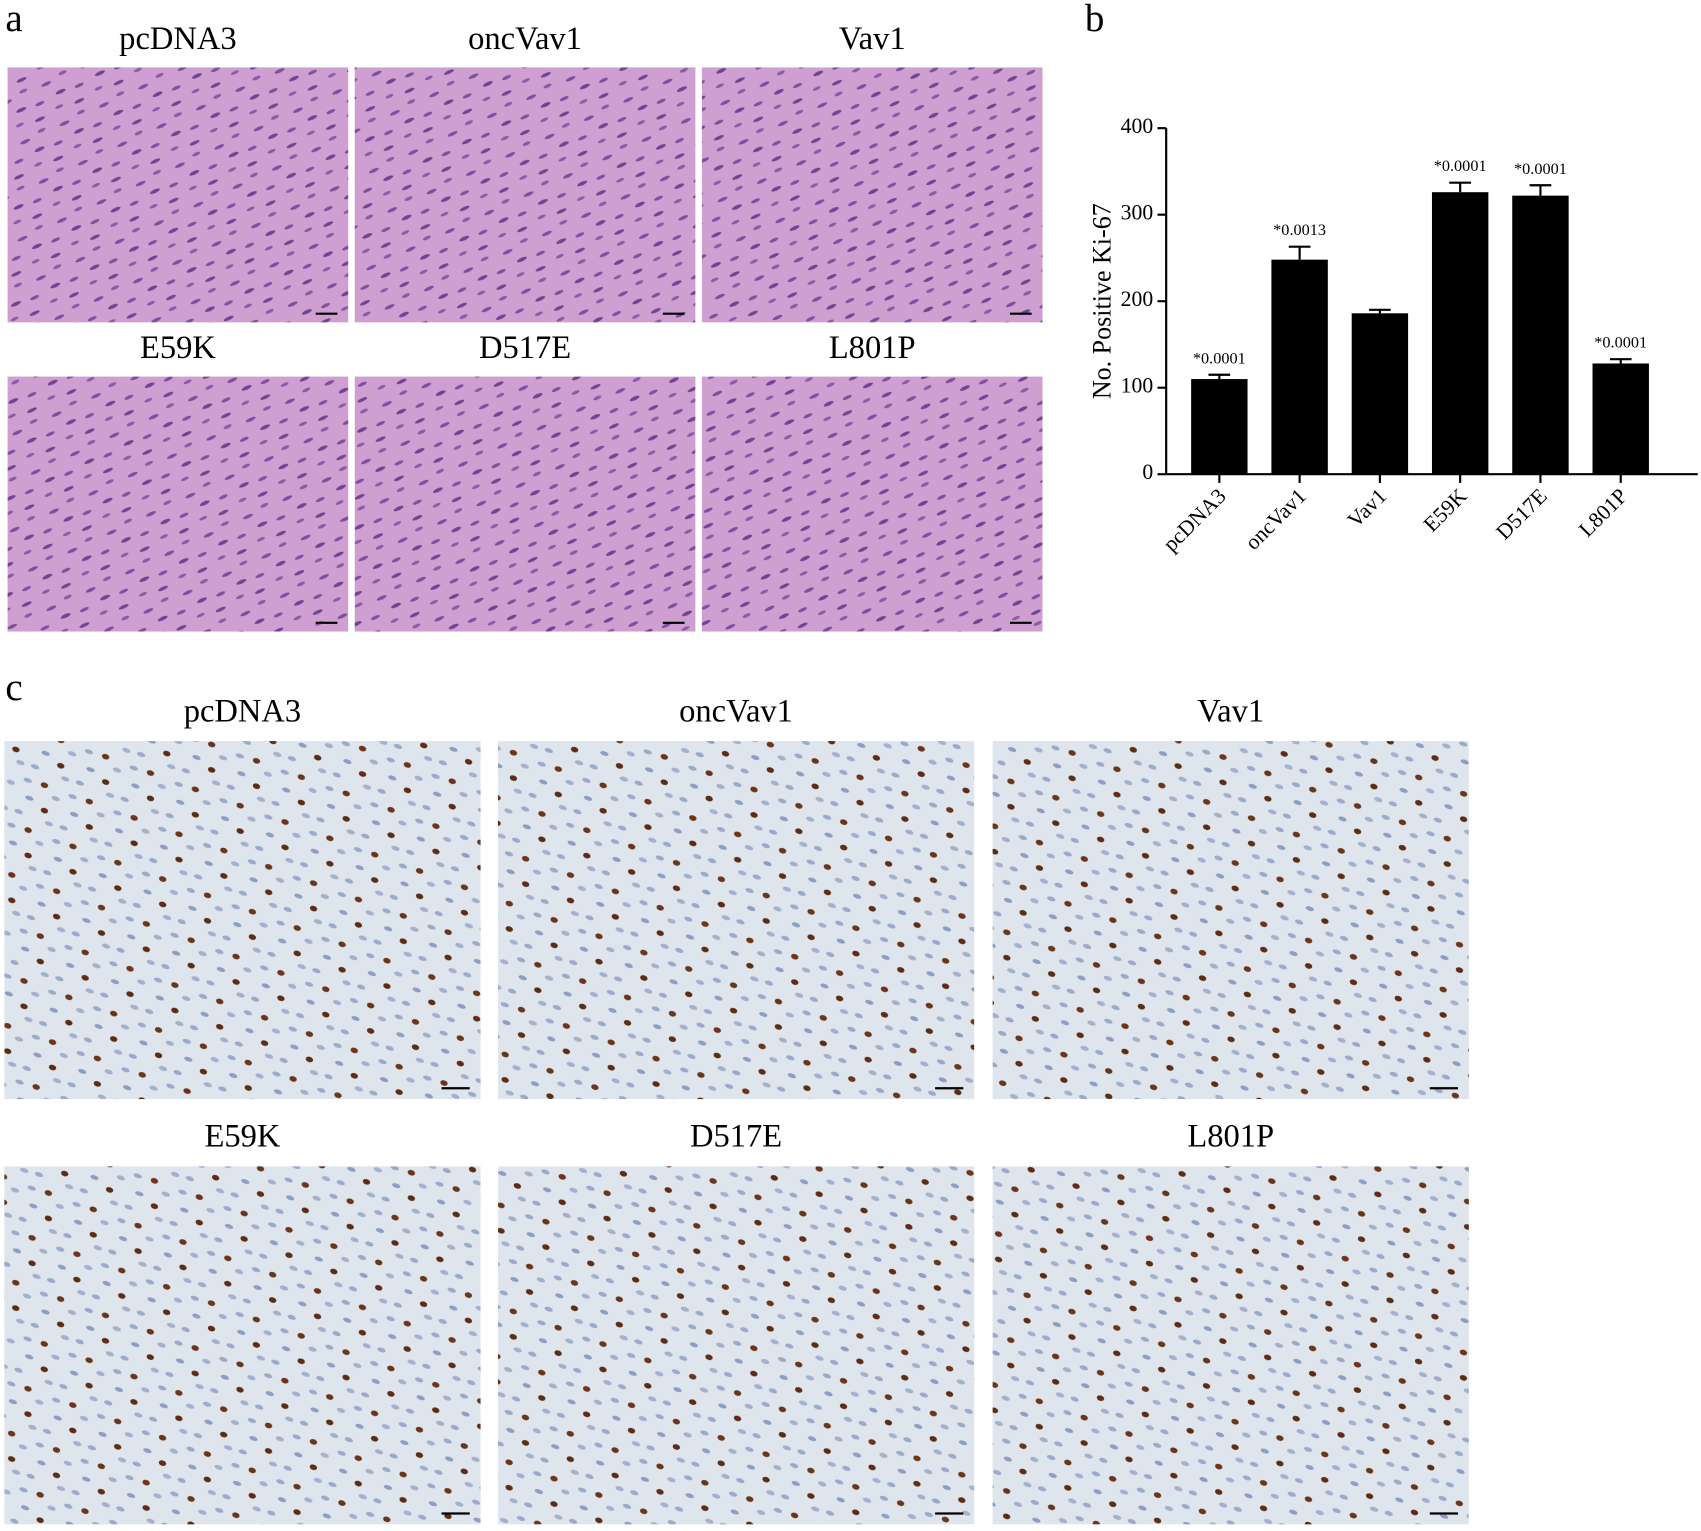 The height and width of the screenshot is (1531, 1701). What do you see at coordinates (1603, 513) in the screenshot?
I see `x-tick-label: L801P` at bounding box center [1603, 513].